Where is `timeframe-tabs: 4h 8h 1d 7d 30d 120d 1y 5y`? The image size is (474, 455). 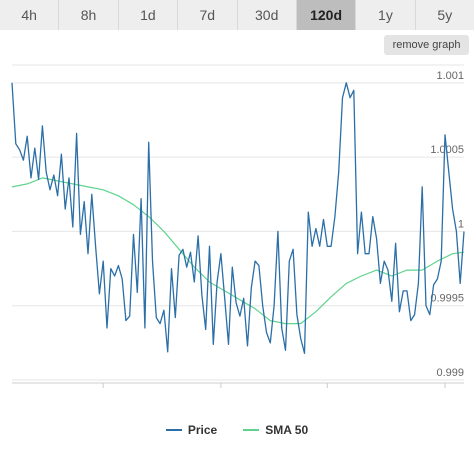
timeframe-tabs: 4h 8h 1d 7d 30d 120d 1y 5y is located at coordinates (237, 15).